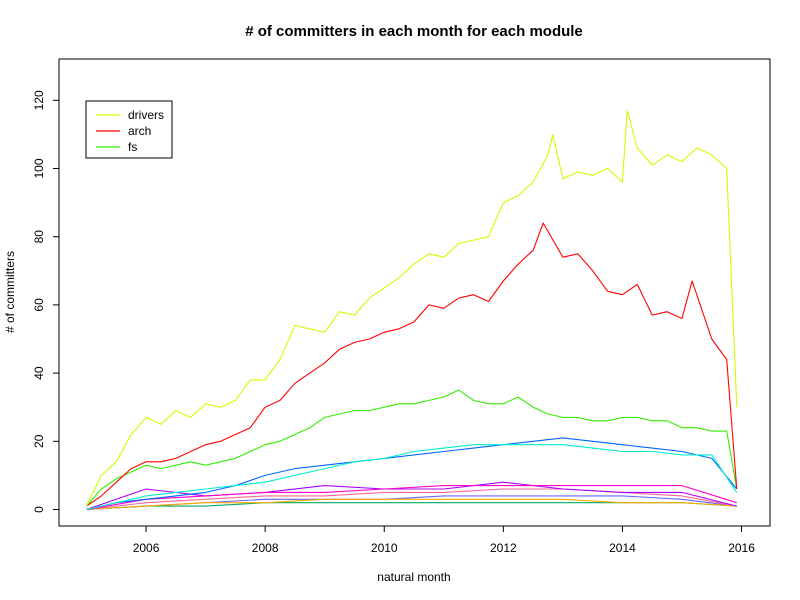  Describe the element at coordinates (622, 548) in the screenshot. I see `x-tick-label: 2014` at that location.